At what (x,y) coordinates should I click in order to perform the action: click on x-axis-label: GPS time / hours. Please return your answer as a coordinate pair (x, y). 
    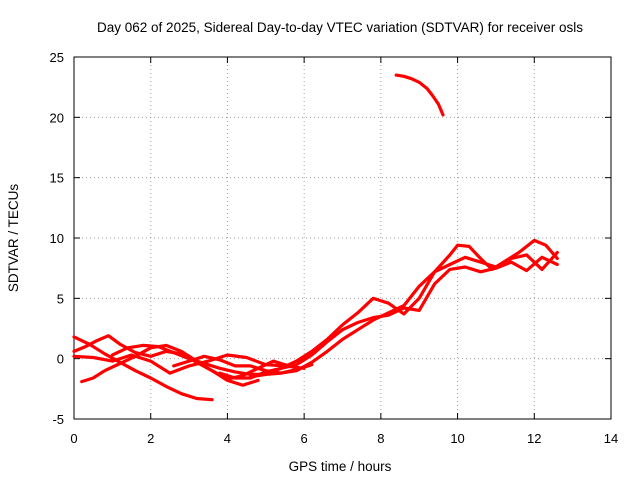
    Looking at the image, I should click on (340, 466).